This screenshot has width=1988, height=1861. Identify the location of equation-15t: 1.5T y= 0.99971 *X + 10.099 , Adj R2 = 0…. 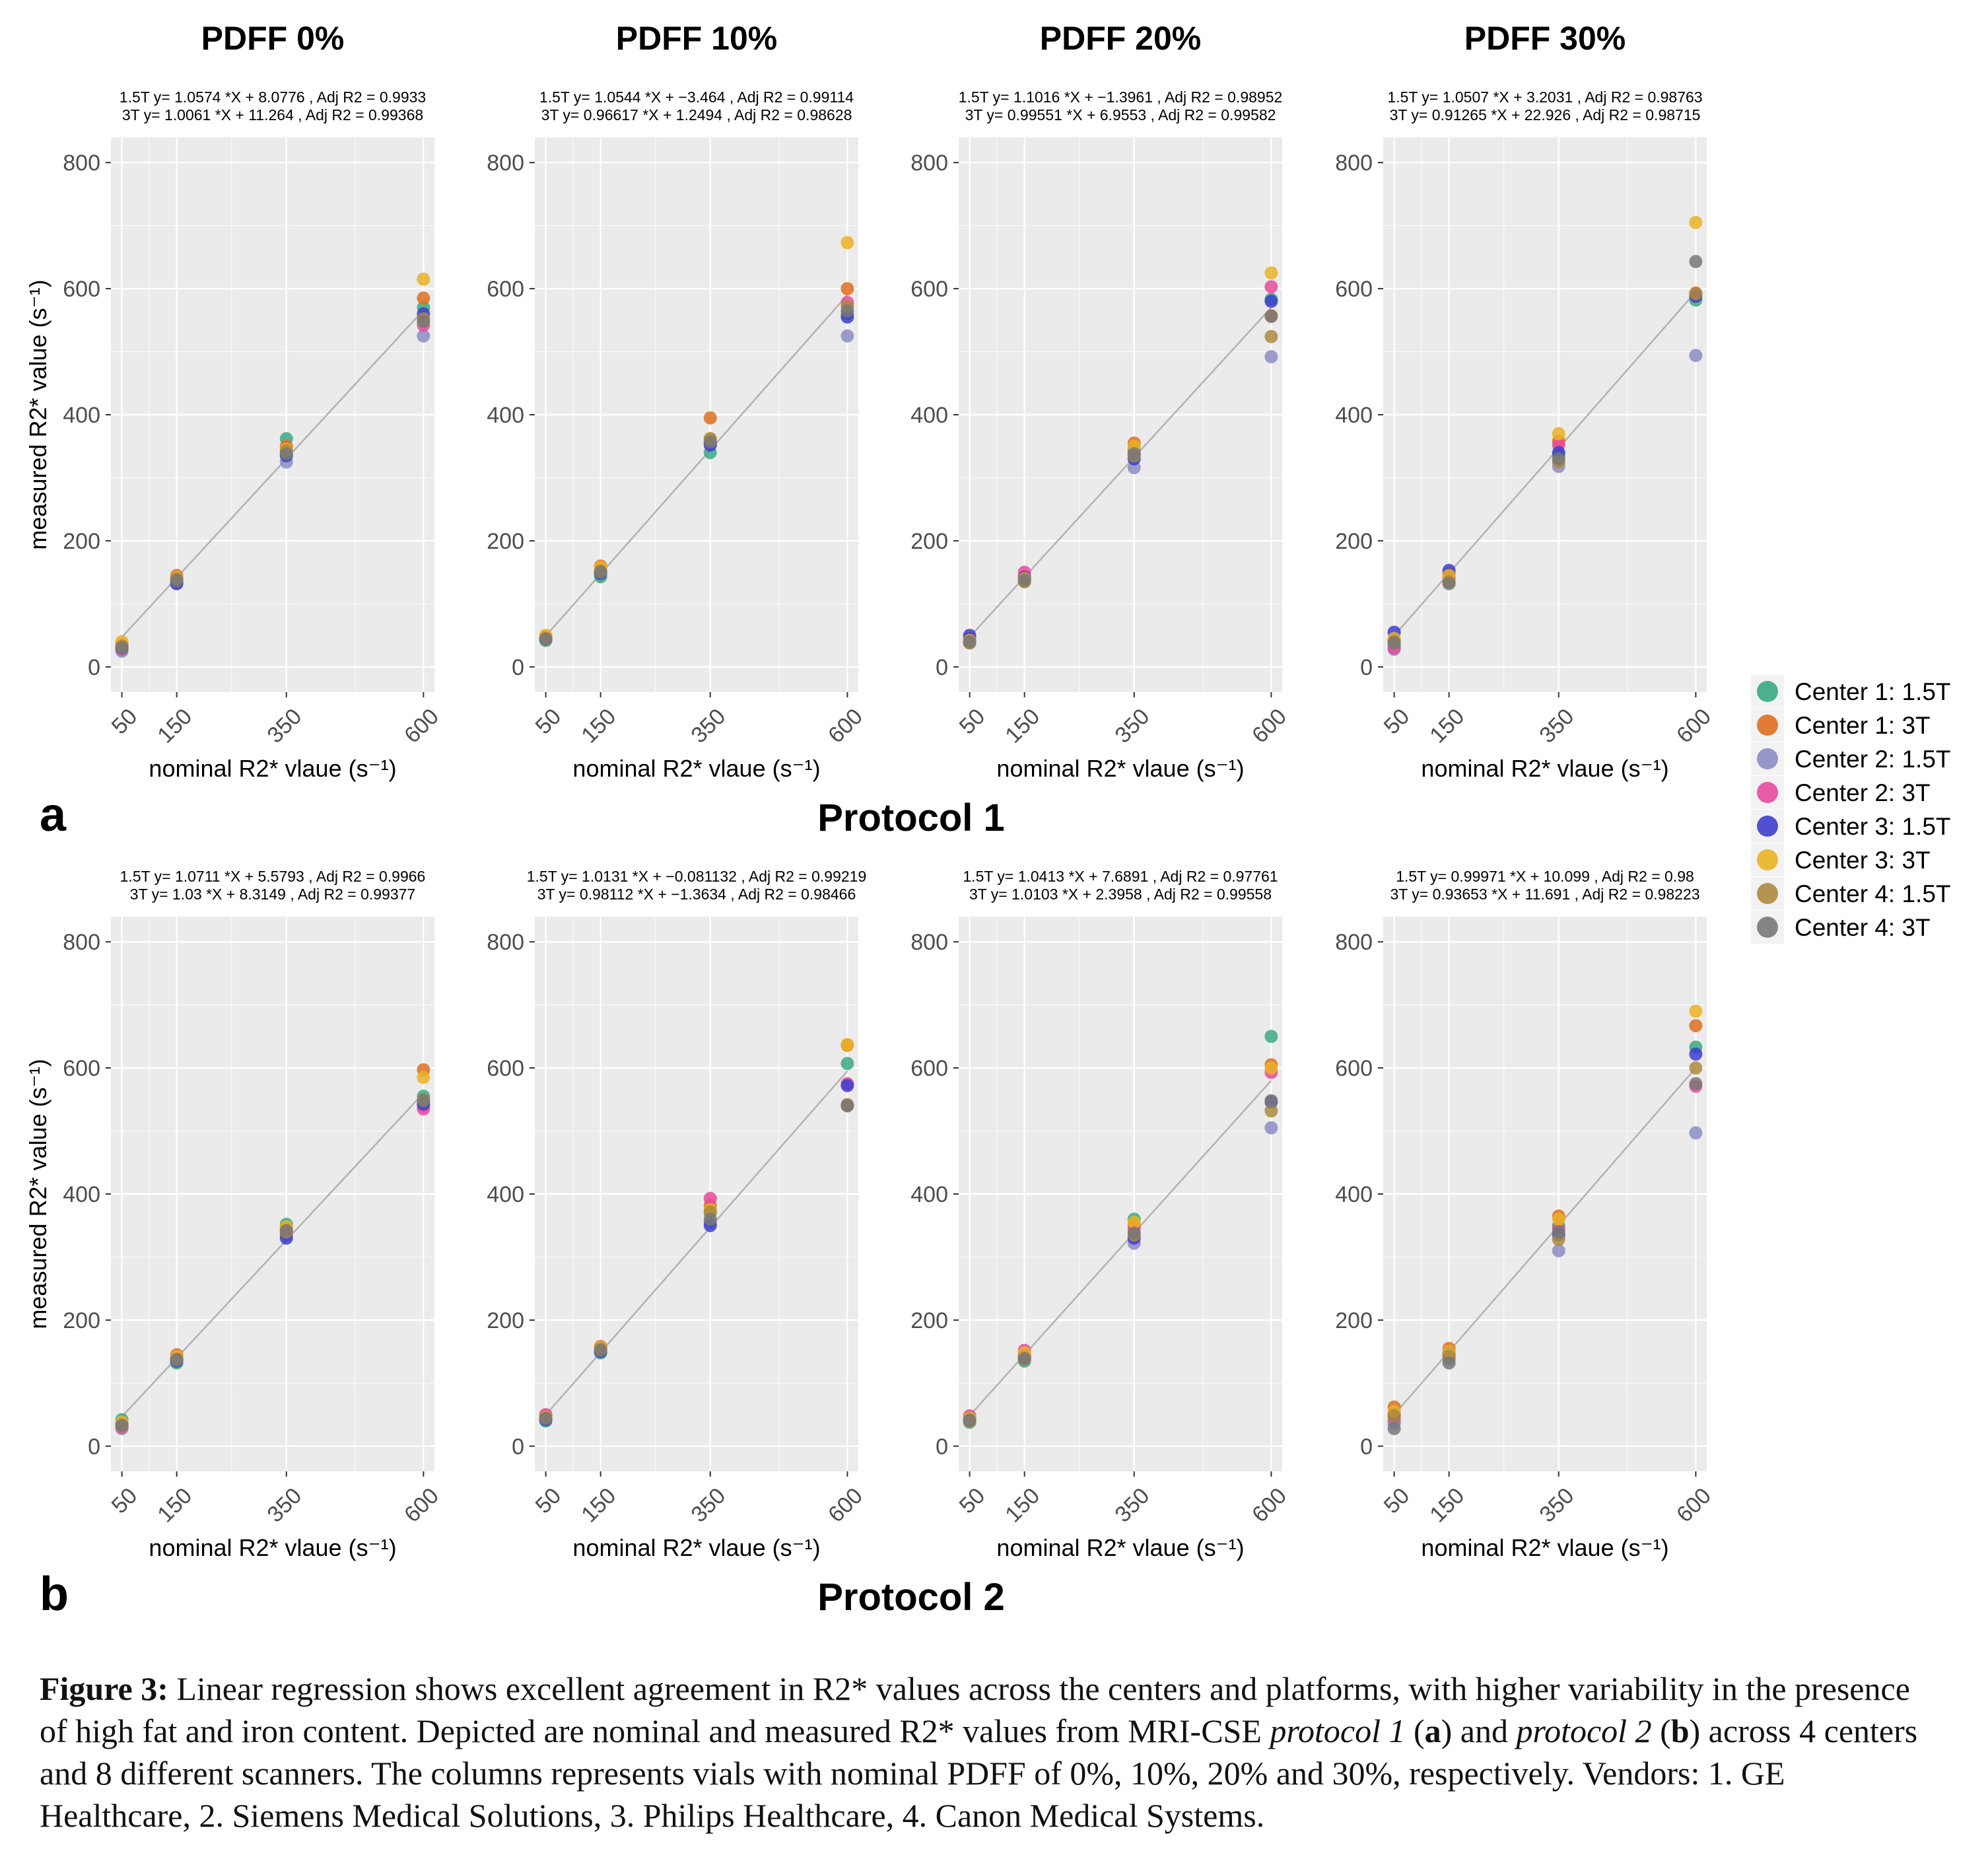
(1545, 876).